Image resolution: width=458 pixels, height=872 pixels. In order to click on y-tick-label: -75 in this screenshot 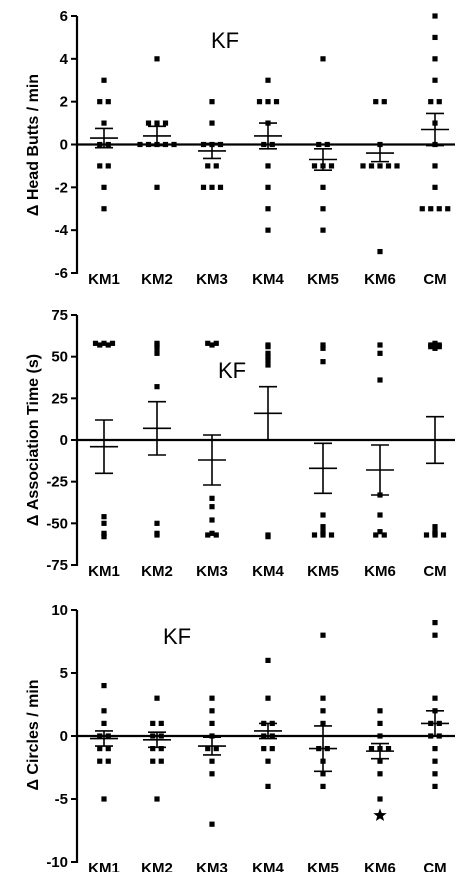, I will do `click(57, 565)`.